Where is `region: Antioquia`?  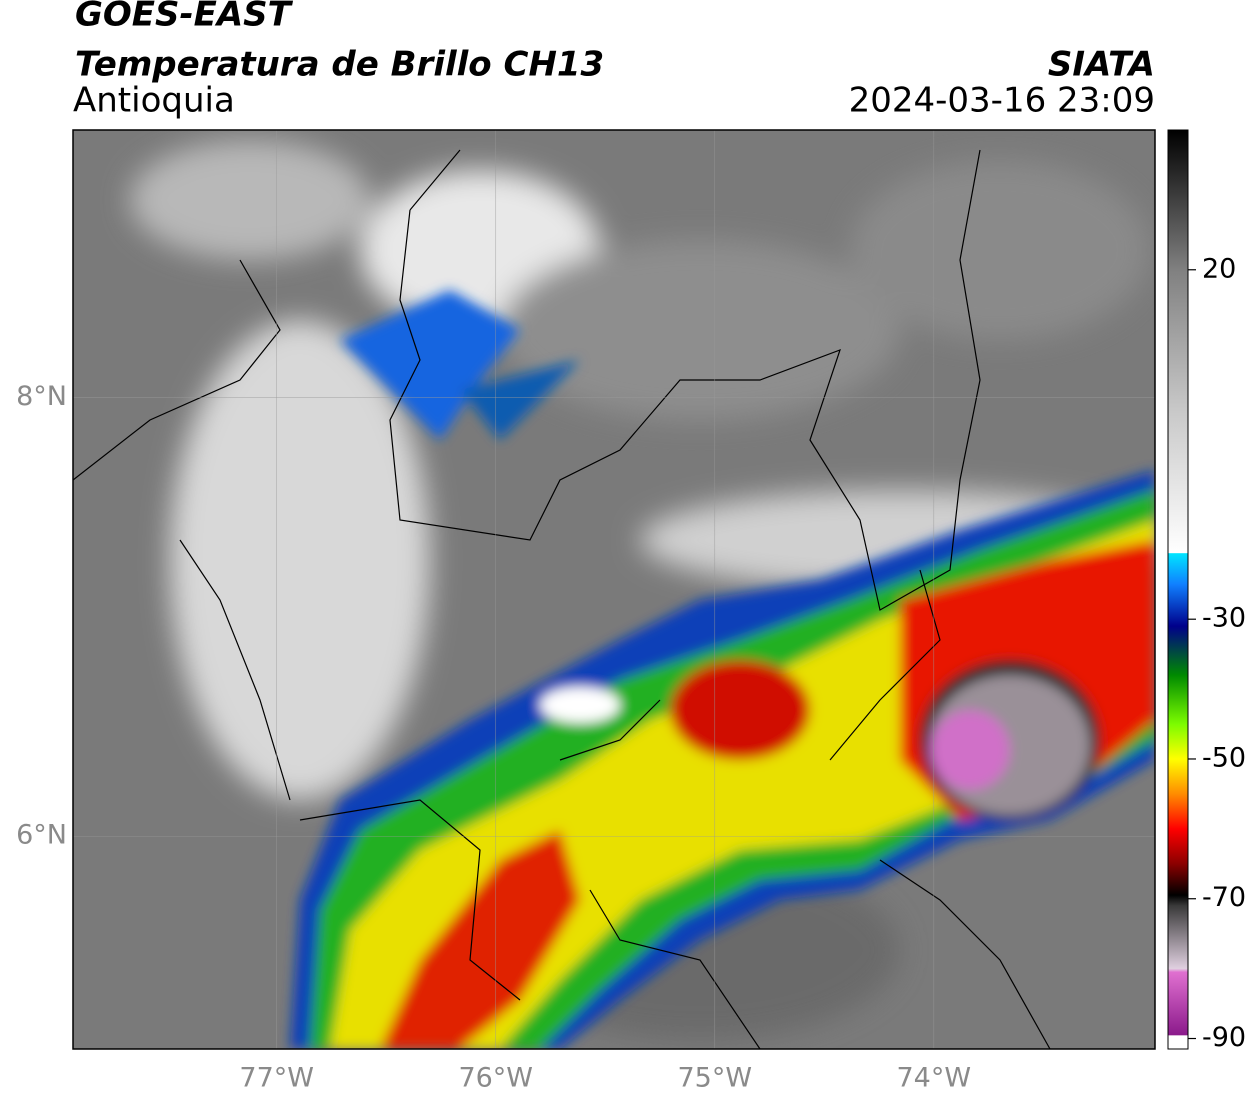 region: Antioquia is located at coordinates (154, 101).